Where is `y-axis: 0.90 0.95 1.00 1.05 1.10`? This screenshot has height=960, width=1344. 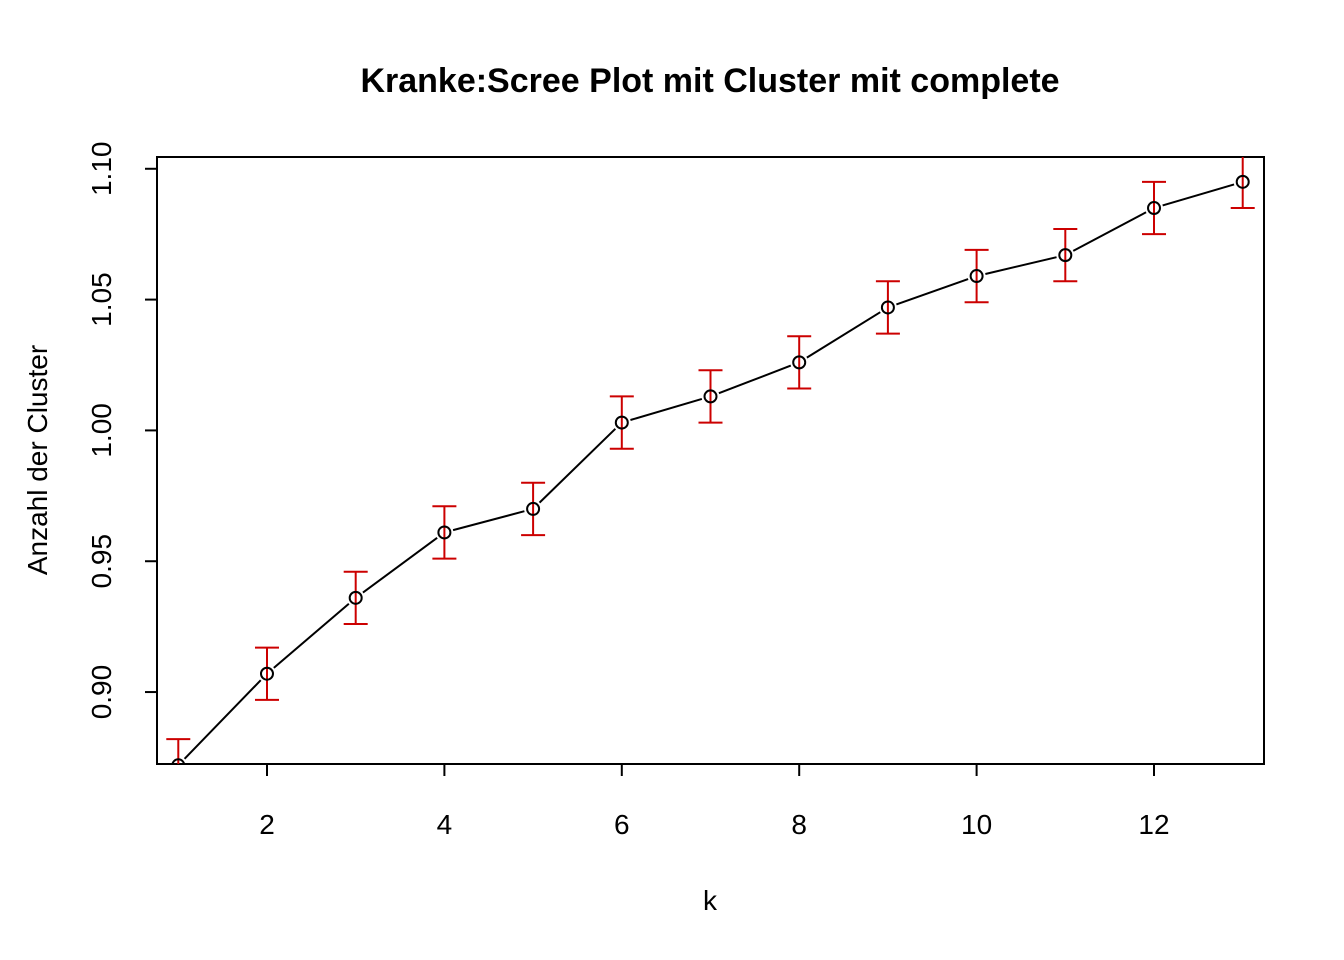 y-axis: 0.90 0.95 1.00 1.05 1.10 is located at coordinates (122, 431).